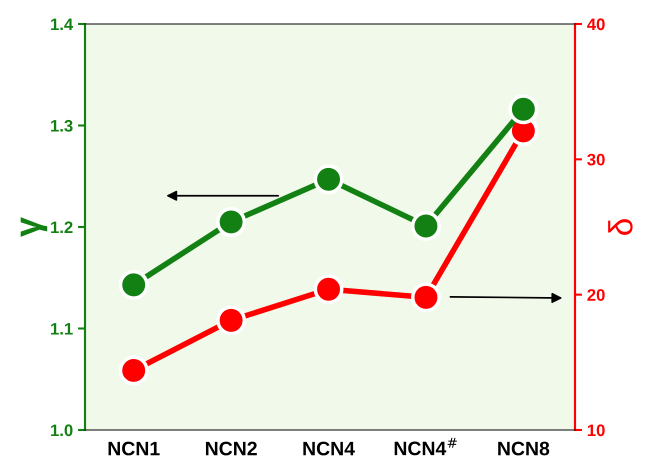 This screenshot has width=651, height=461. Describe the element at coordinates (596, 24) in the screenshot. I see `y2-tick-label: 40` at that location.